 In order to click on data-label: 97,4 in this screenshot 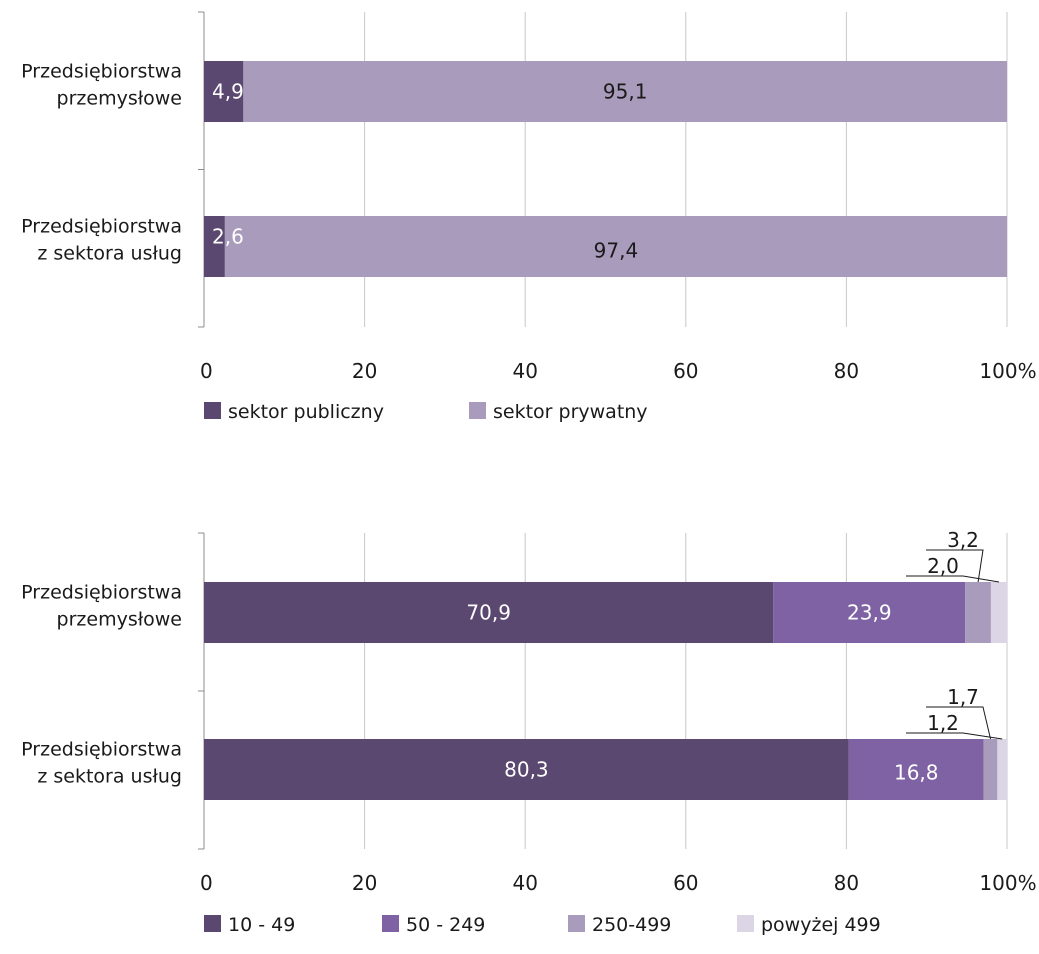, I will do `click(616, 251)`.